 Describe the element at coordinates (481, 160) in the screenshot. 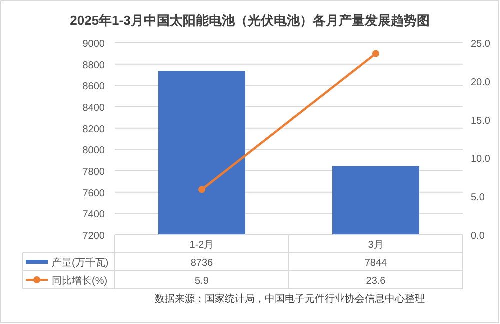

I see `y2-tick-label: 10.0` at that location.